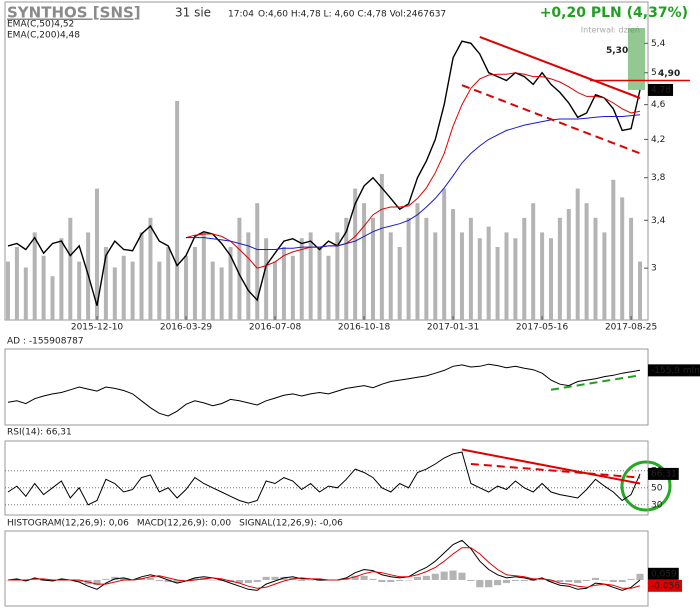  Describe the element at coordinates (657, 488) in the screenshot. I see `y-tick-label: 50` at that location.